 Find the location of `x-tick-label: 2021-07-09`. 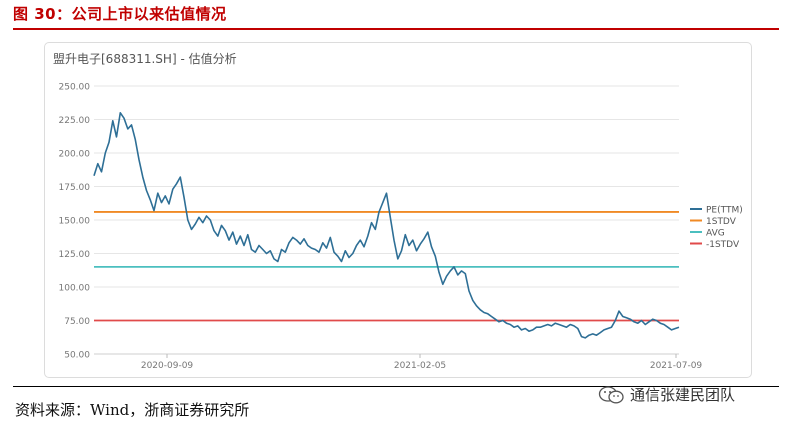

x-tick-label: 2021-07-09 is located at coordinates (676, 366).